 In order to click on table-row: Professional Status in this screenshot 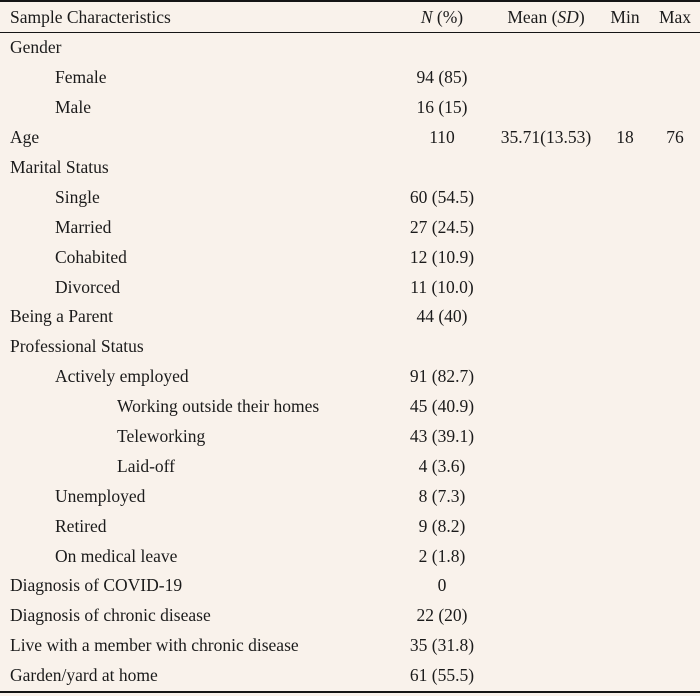, I will do `click(350, 347)`.